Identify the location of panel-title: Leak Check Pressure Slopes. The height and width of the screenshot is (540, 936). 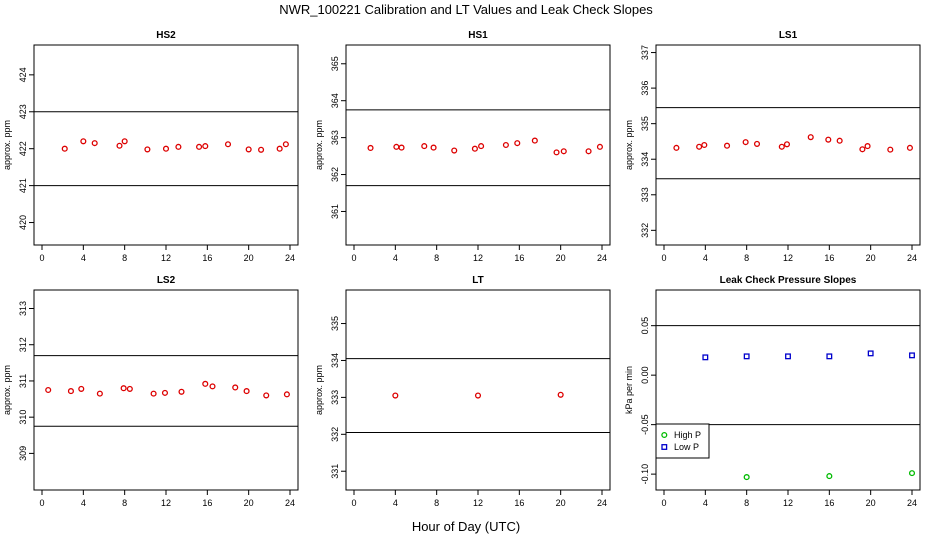
(788, 280).